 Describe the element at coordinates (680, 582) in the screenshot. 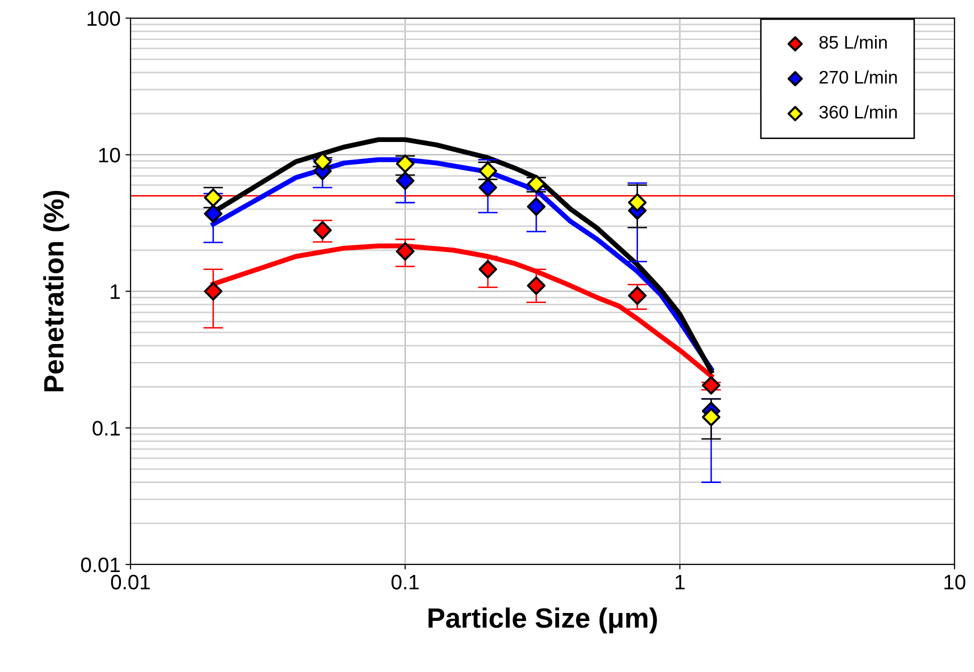

I see `x-tick-label: 1` at that location.